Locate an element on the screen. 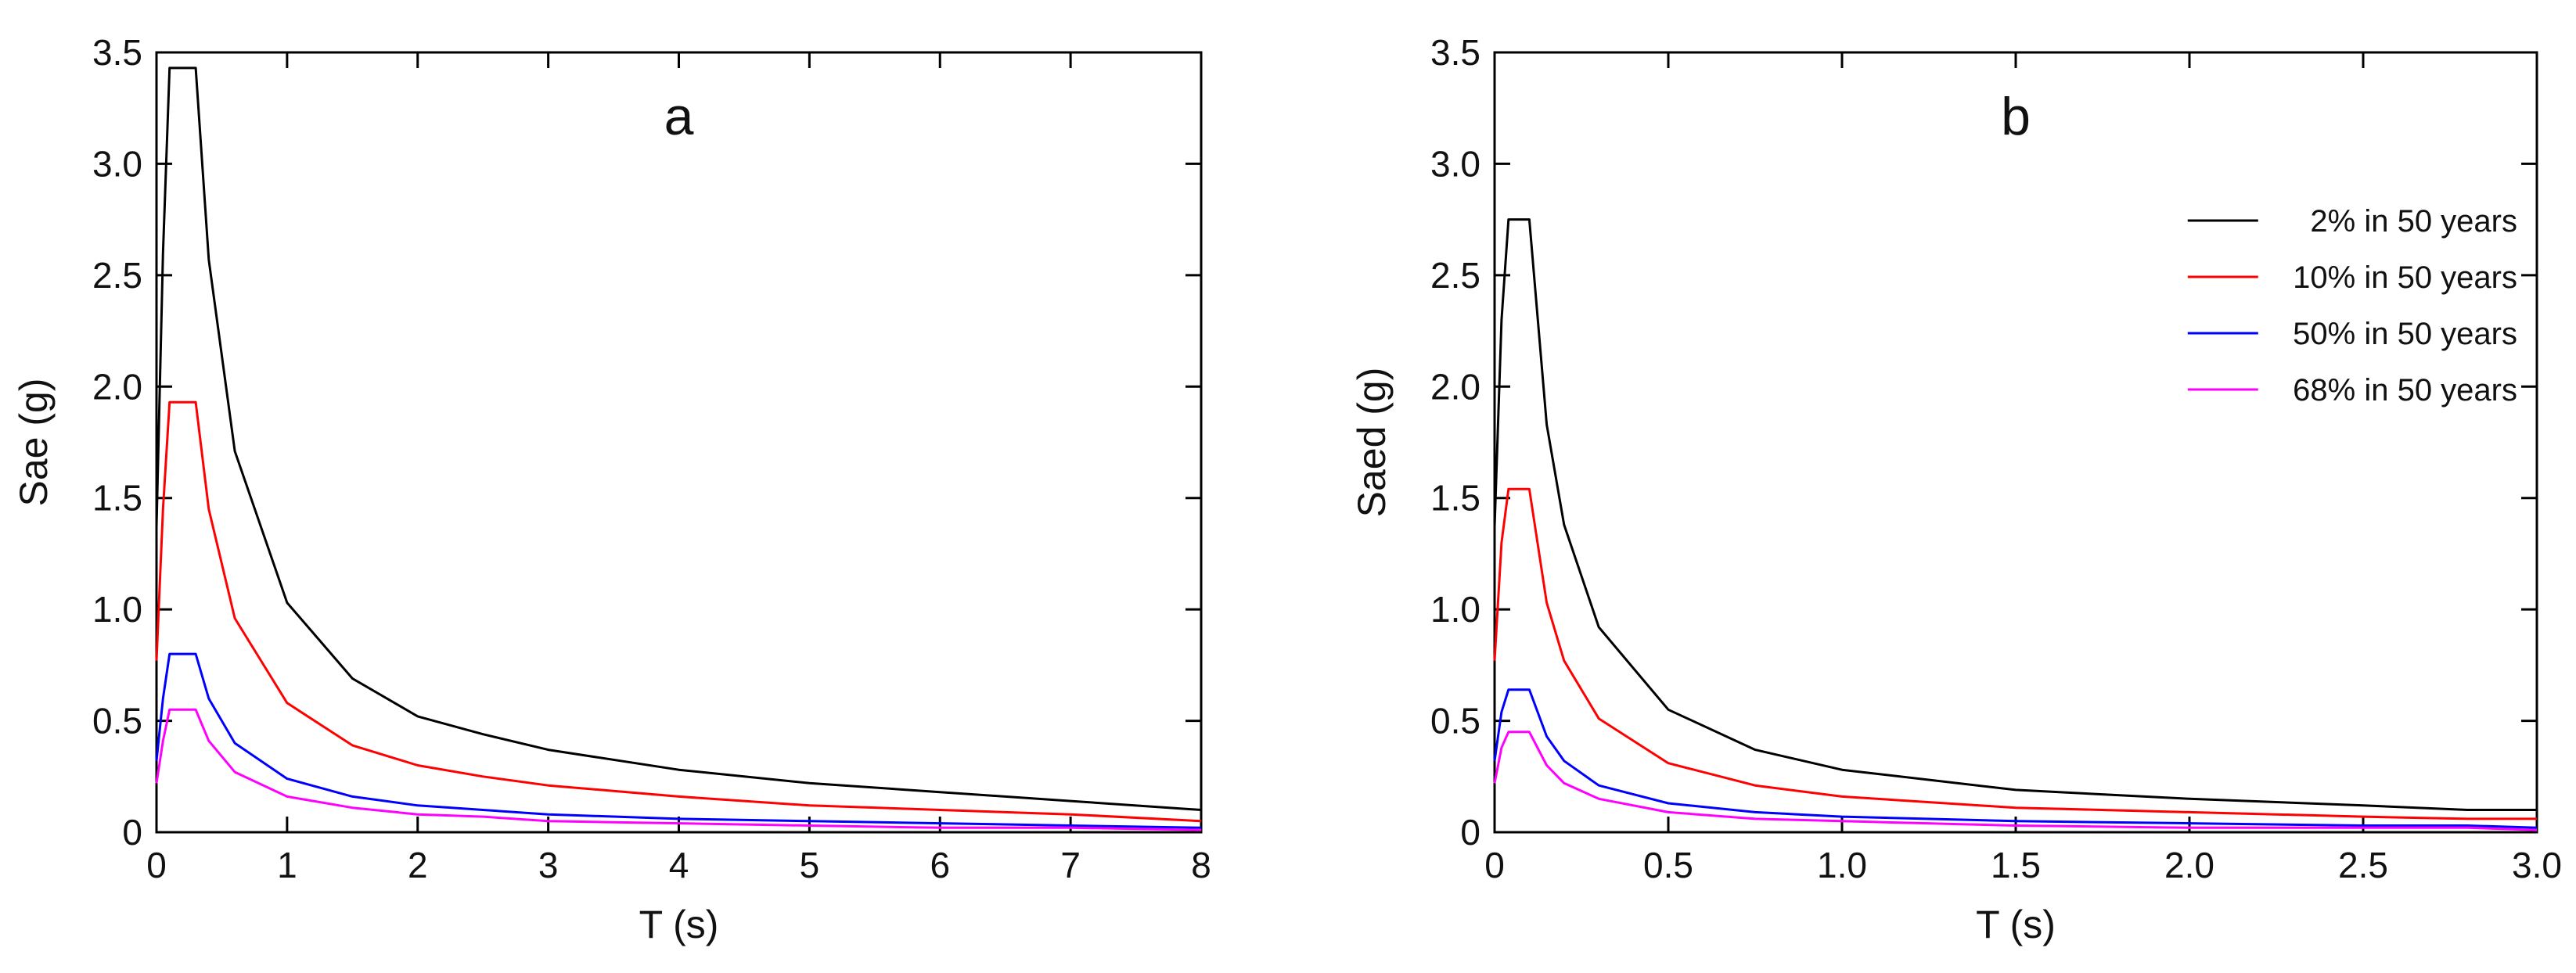  x-tick-label: 1.5 is located at coordinates (2016, 865).